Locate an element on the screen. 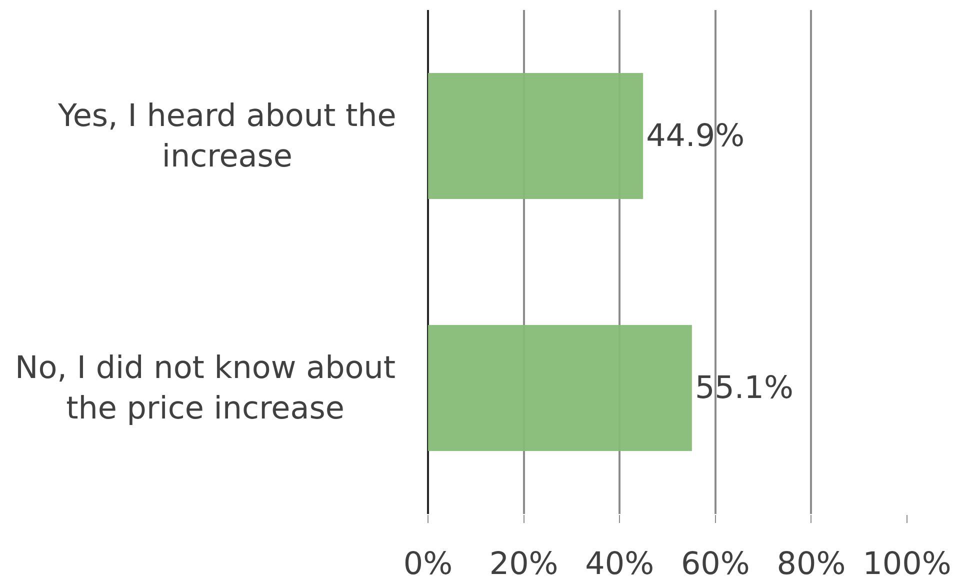  x-tick-label: 100% is located at coordinates (907, 563).